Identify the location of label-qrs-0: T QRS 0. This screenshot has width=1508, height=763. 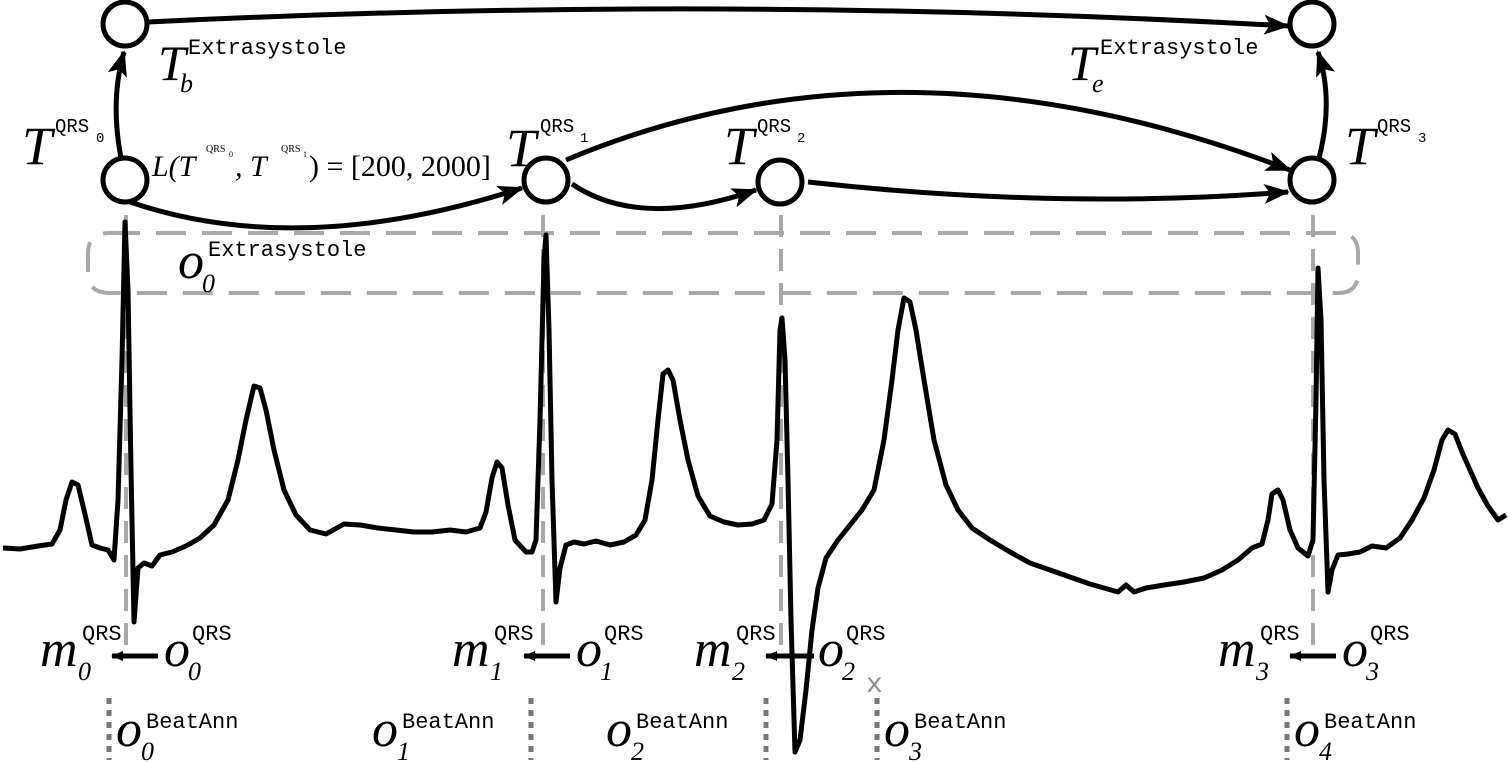
(63, 146).